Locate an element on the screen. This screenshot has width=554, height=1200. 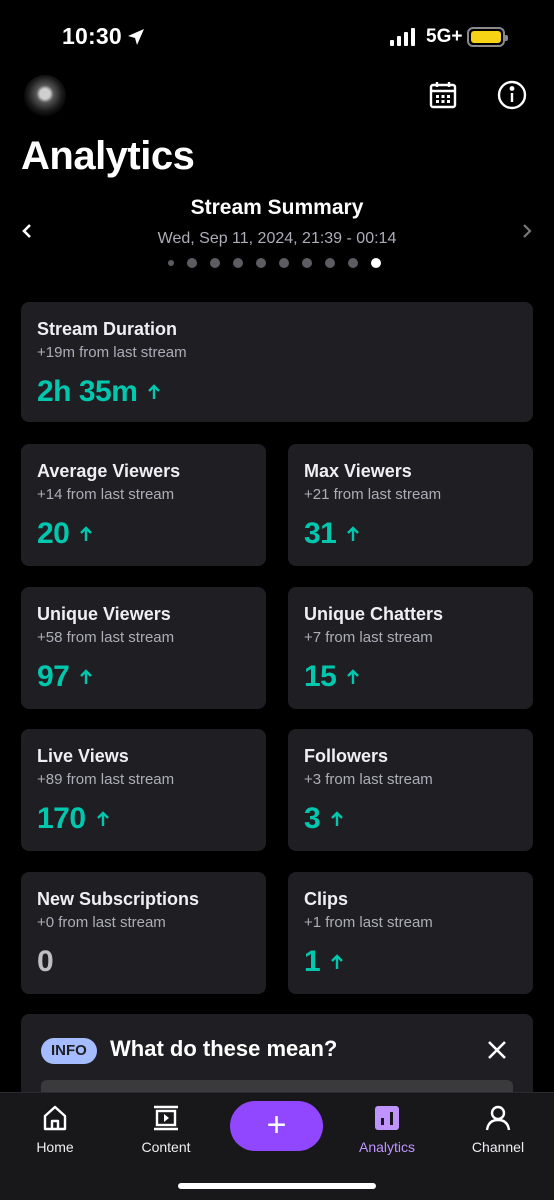
tab-content: Content is located at coordinates (166, 1129).